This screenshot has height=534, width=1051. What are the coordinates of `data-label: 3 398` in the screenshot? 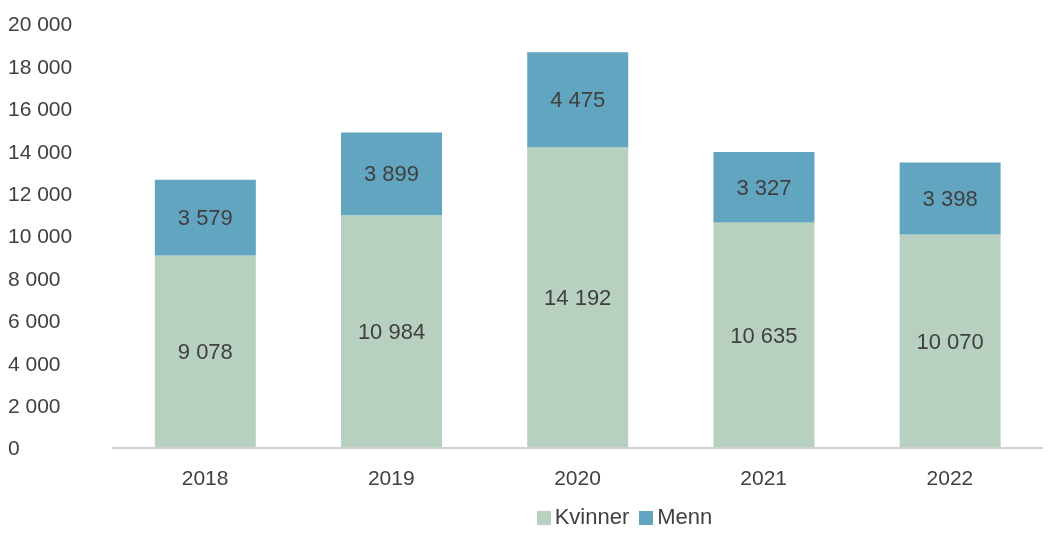 It's located at (950, 198).